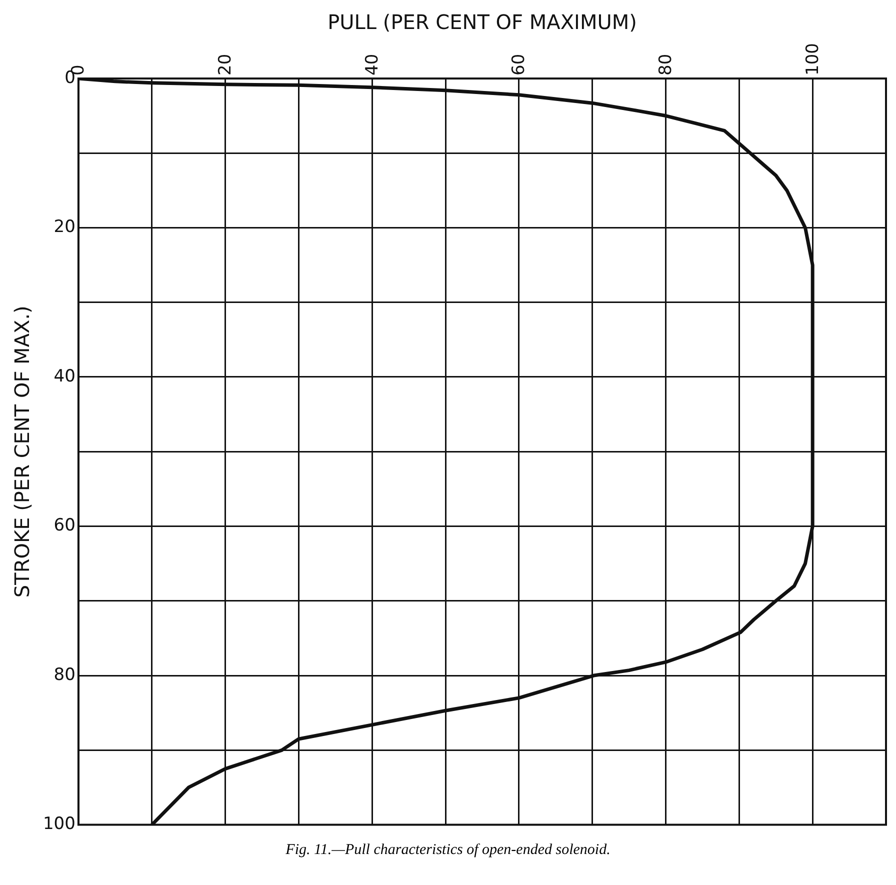  I want to click on x-tick-label: 80, so click(666, 65).